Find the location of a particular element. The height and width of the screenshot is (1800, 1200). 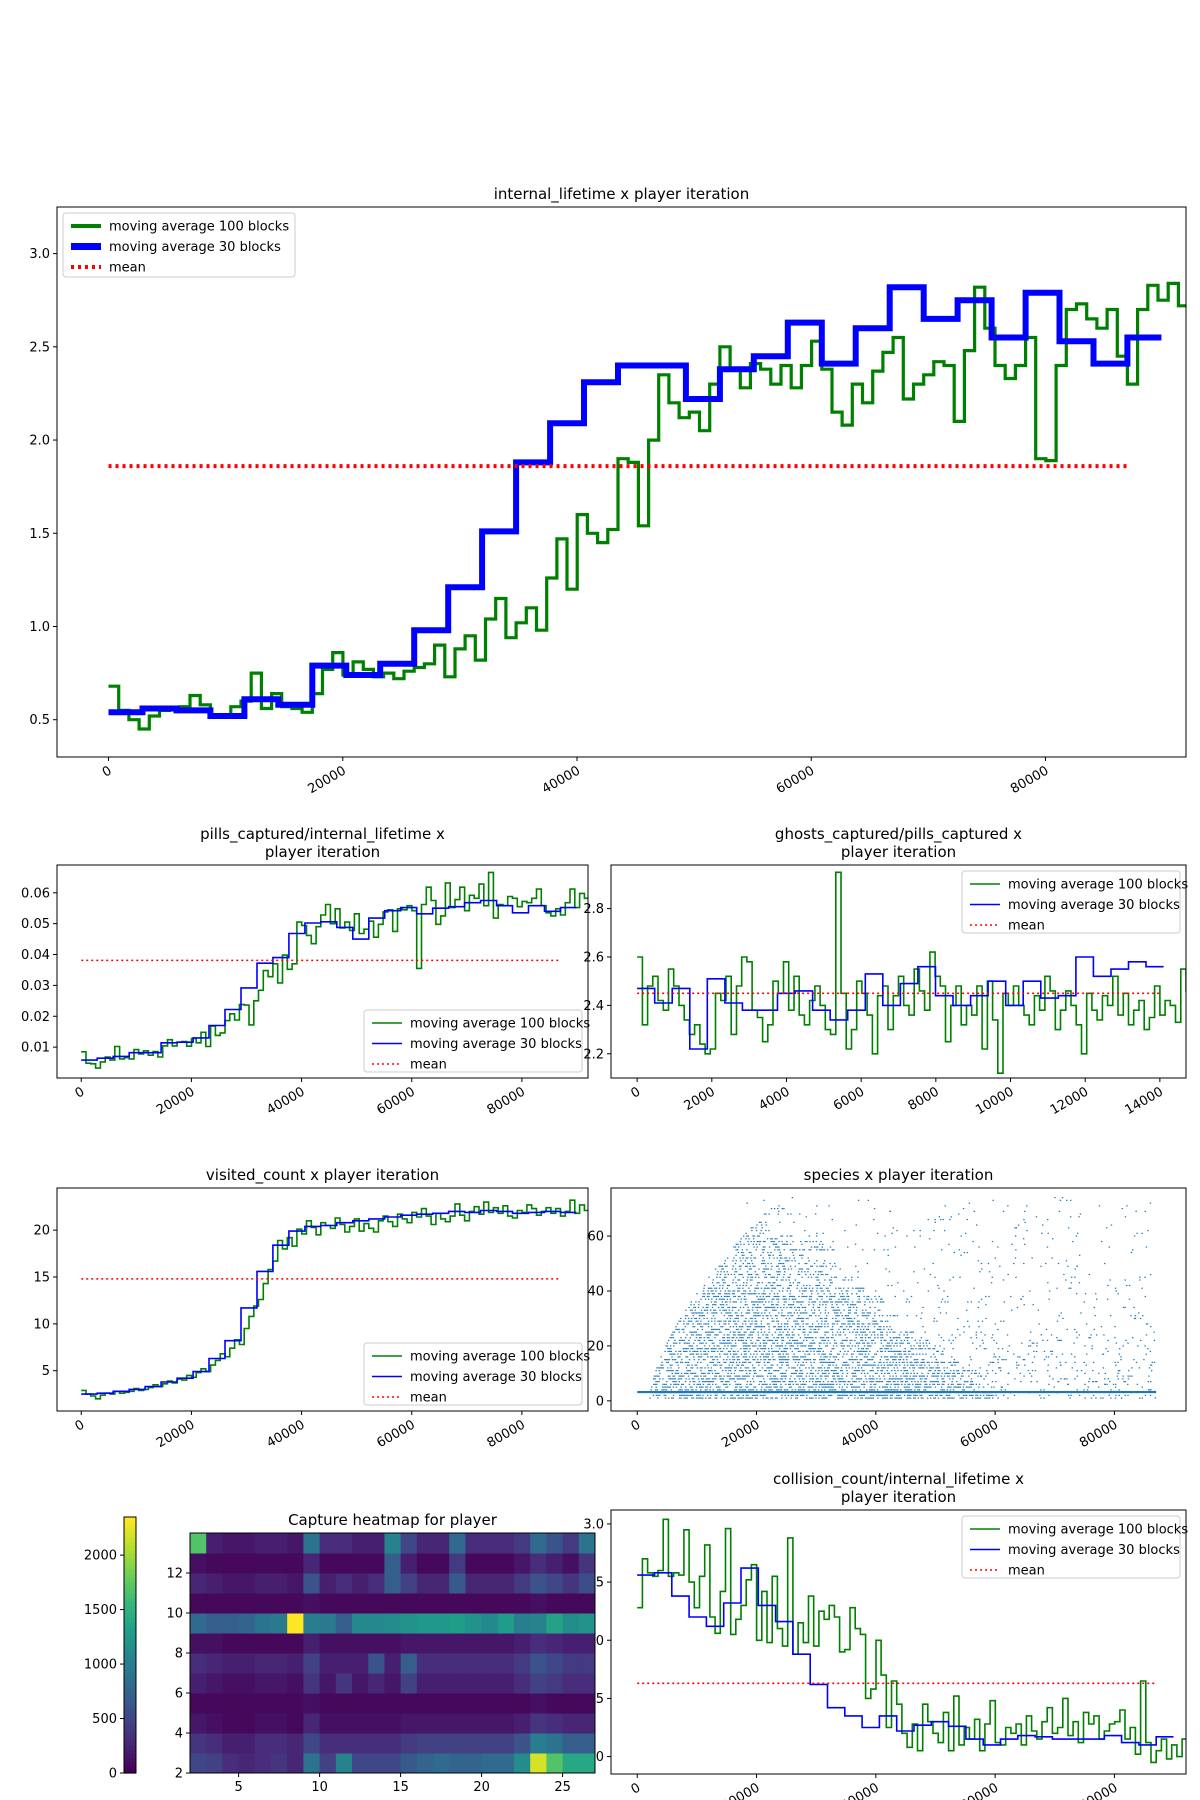

y-tick-label: 12 is located at coordinates (174, 1574).